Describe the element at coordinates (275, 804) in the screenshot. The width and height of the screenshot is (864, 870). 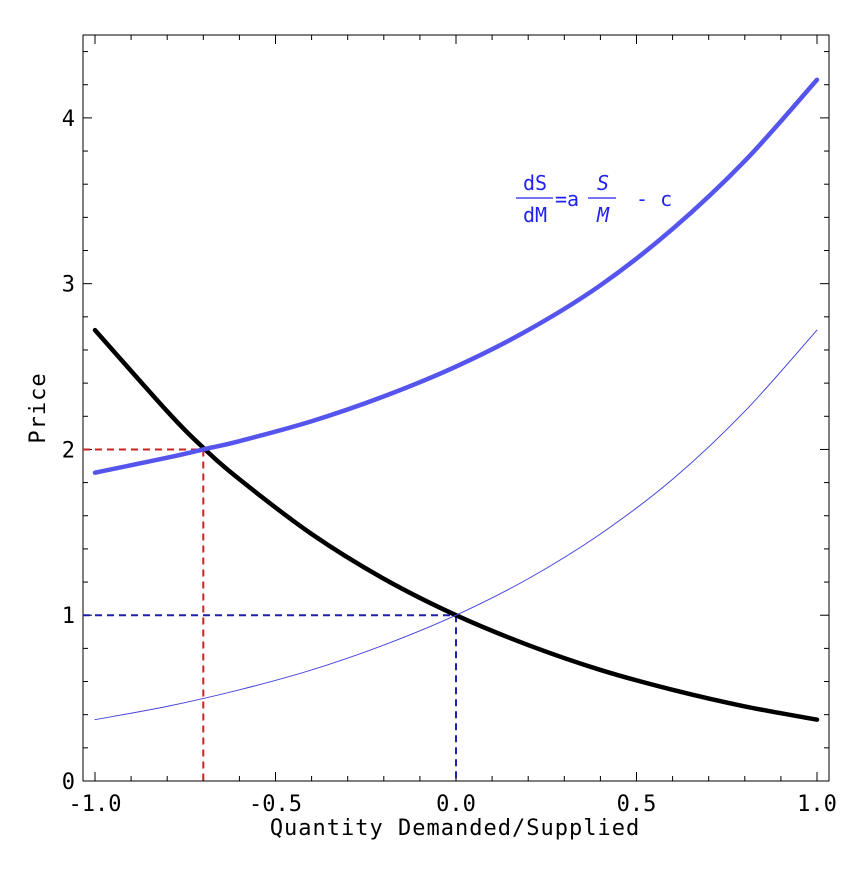
I see `x-tick-label: -0.5` at that location.